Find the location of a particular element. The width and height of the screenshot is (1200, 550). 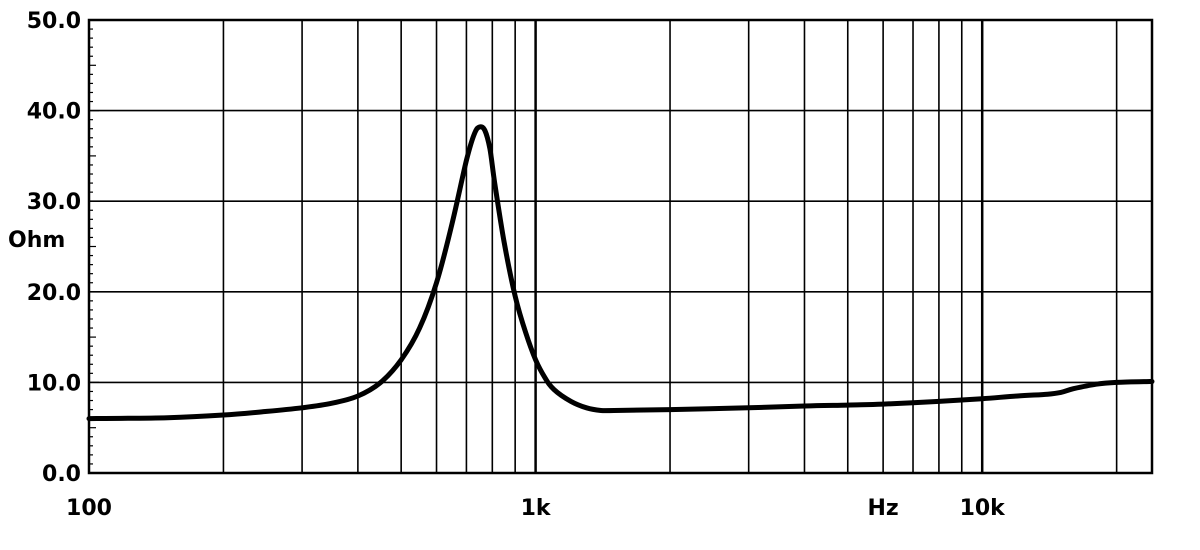

y-tick-label: 20.0 is located at coordinates (54, 293).